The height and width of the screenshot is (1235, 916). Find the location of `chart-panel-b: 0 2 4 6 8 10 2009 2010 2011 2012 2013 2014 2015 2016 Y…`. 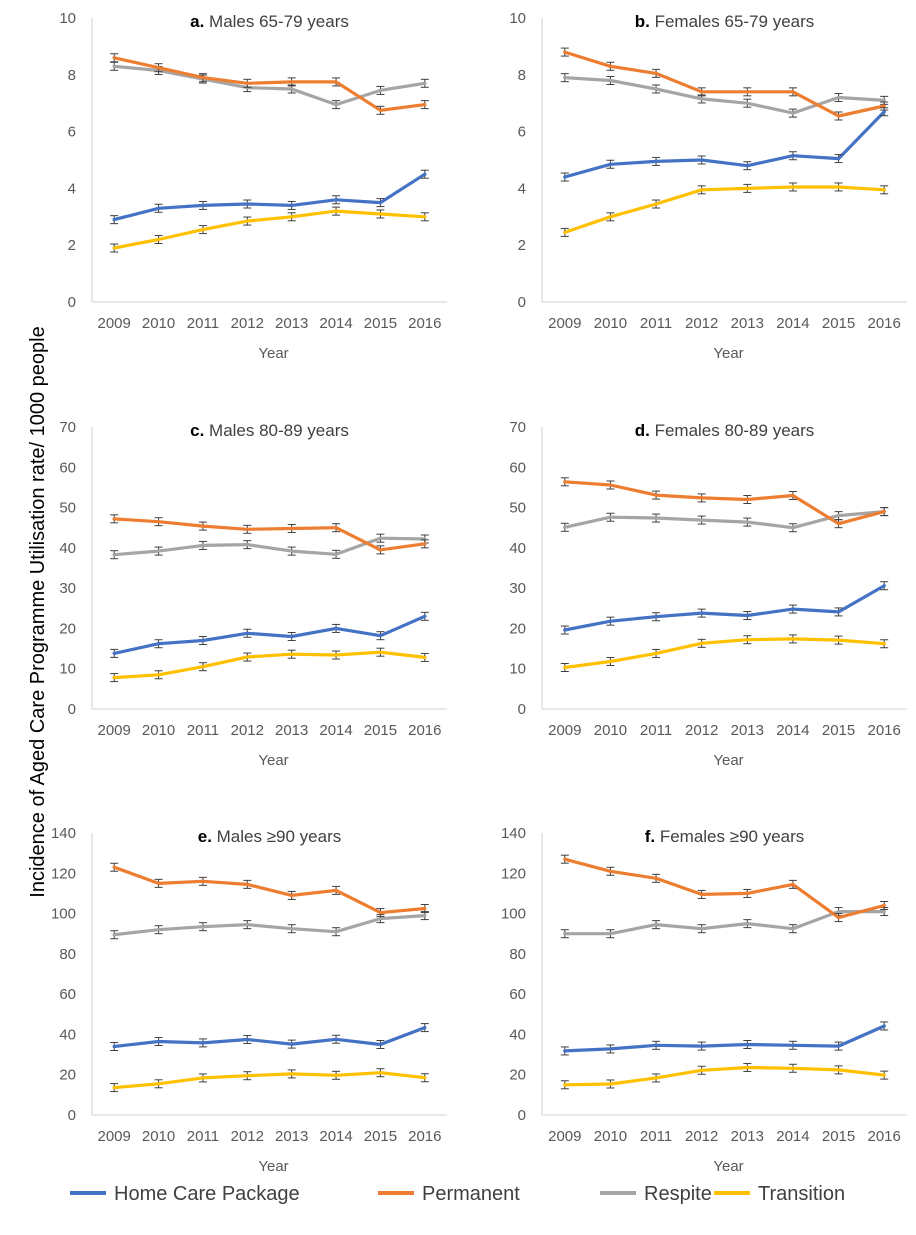

chart-panel-b: 0 2 4 6 8 10 2009 2010 2011 2012 2013 2014 2015 2016 Y… is located at coordinates (708, 186).